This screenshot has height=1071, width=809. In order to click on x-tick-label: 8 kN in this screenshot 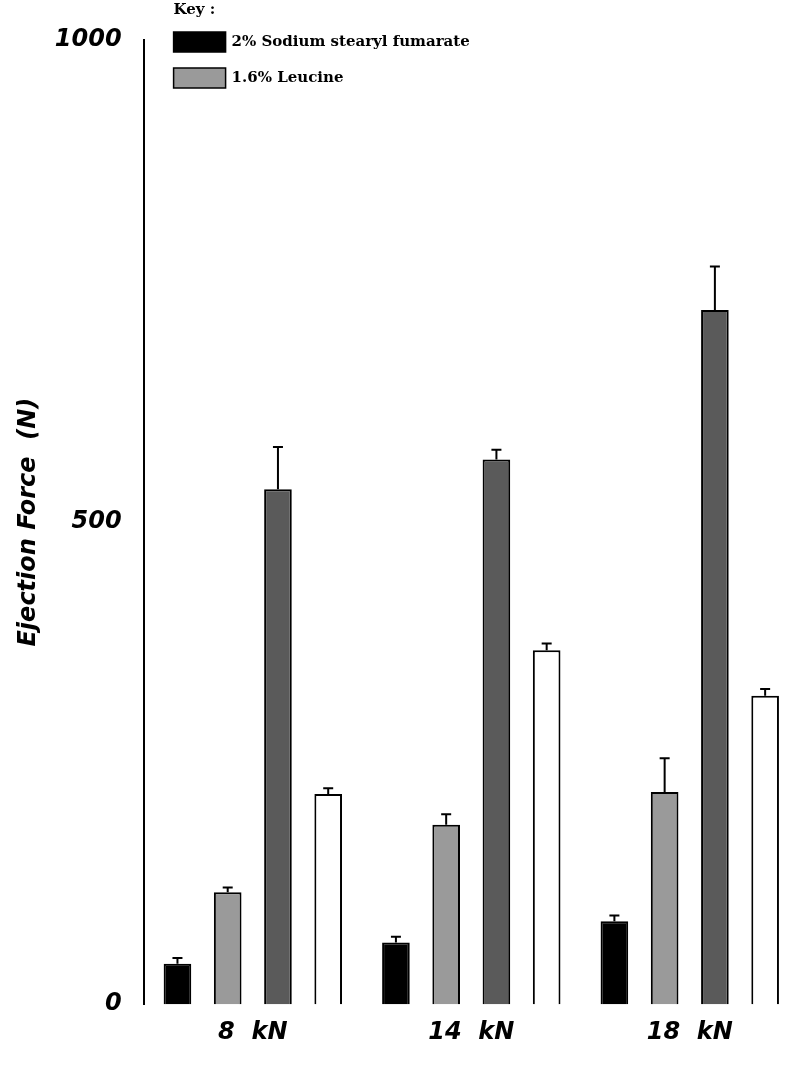, I will do `click(253, 1030)`.